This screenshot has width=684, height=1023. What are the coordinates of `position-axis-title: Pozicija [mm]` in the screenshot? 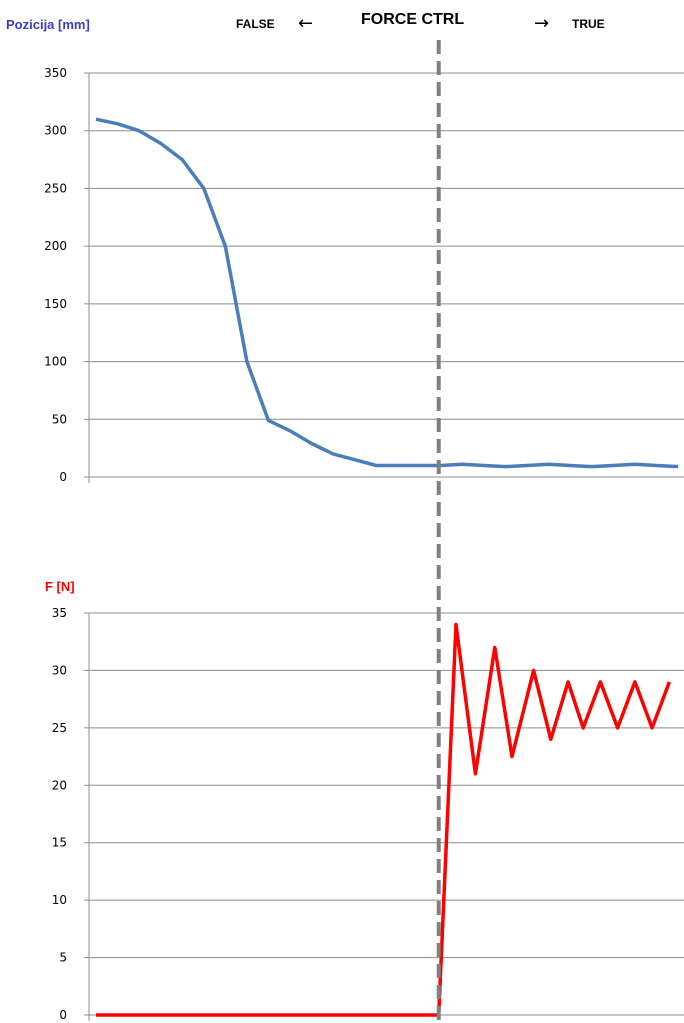 It's located at (48, 24).